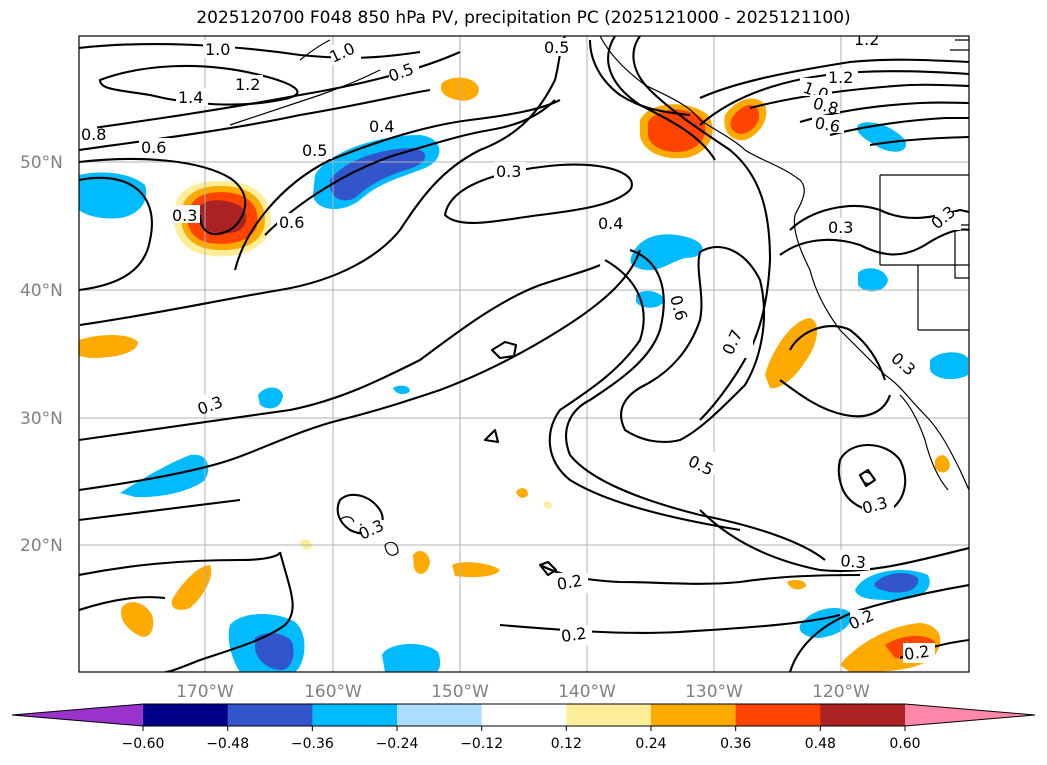 The image size is (1047, 765). What do you see at coordinates (650, 744) in the screenshot?
I see `colorbar-tick-label: 0.24` at bounding box center [650, 744].